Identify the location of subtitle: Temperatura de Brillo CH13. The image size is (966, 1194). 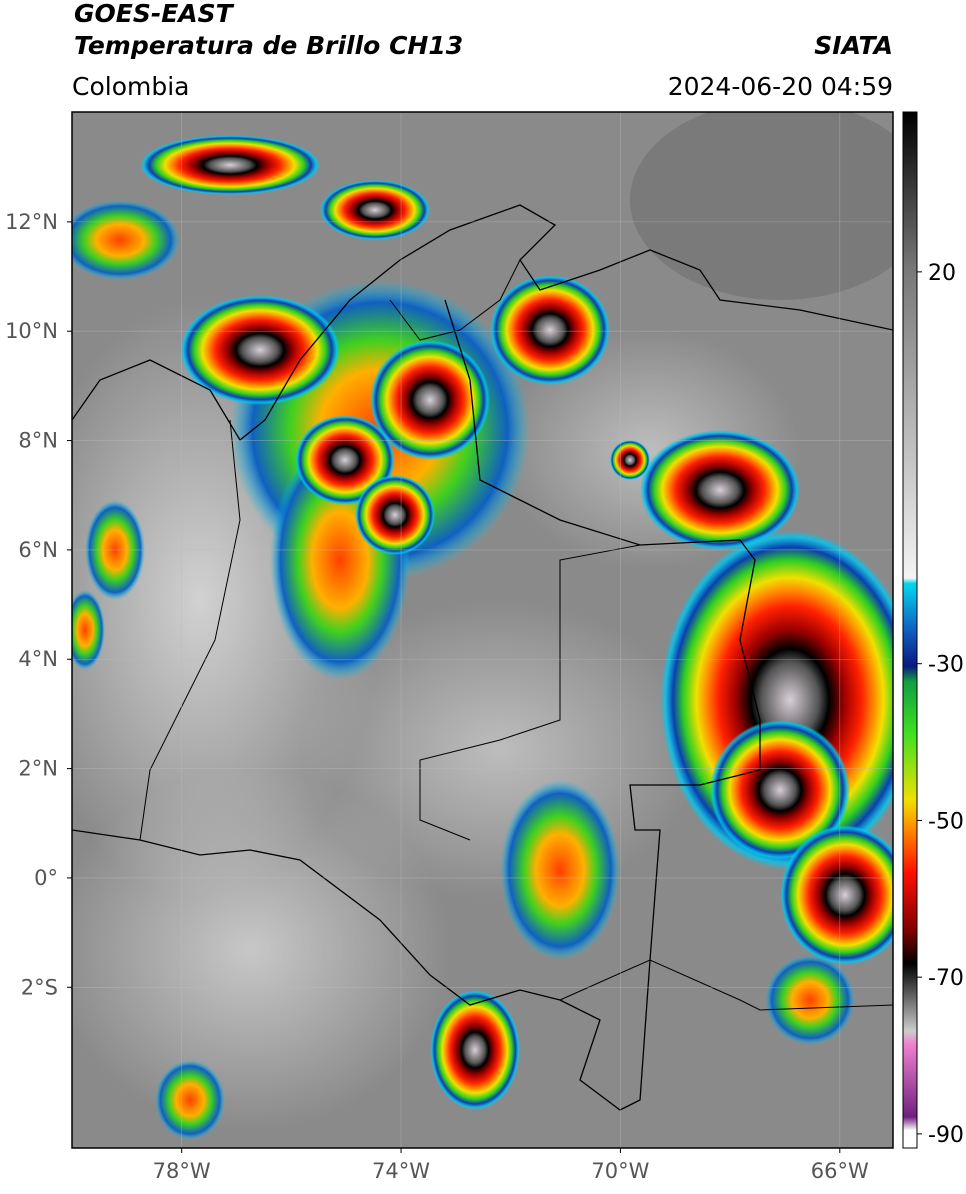
(268, 45).